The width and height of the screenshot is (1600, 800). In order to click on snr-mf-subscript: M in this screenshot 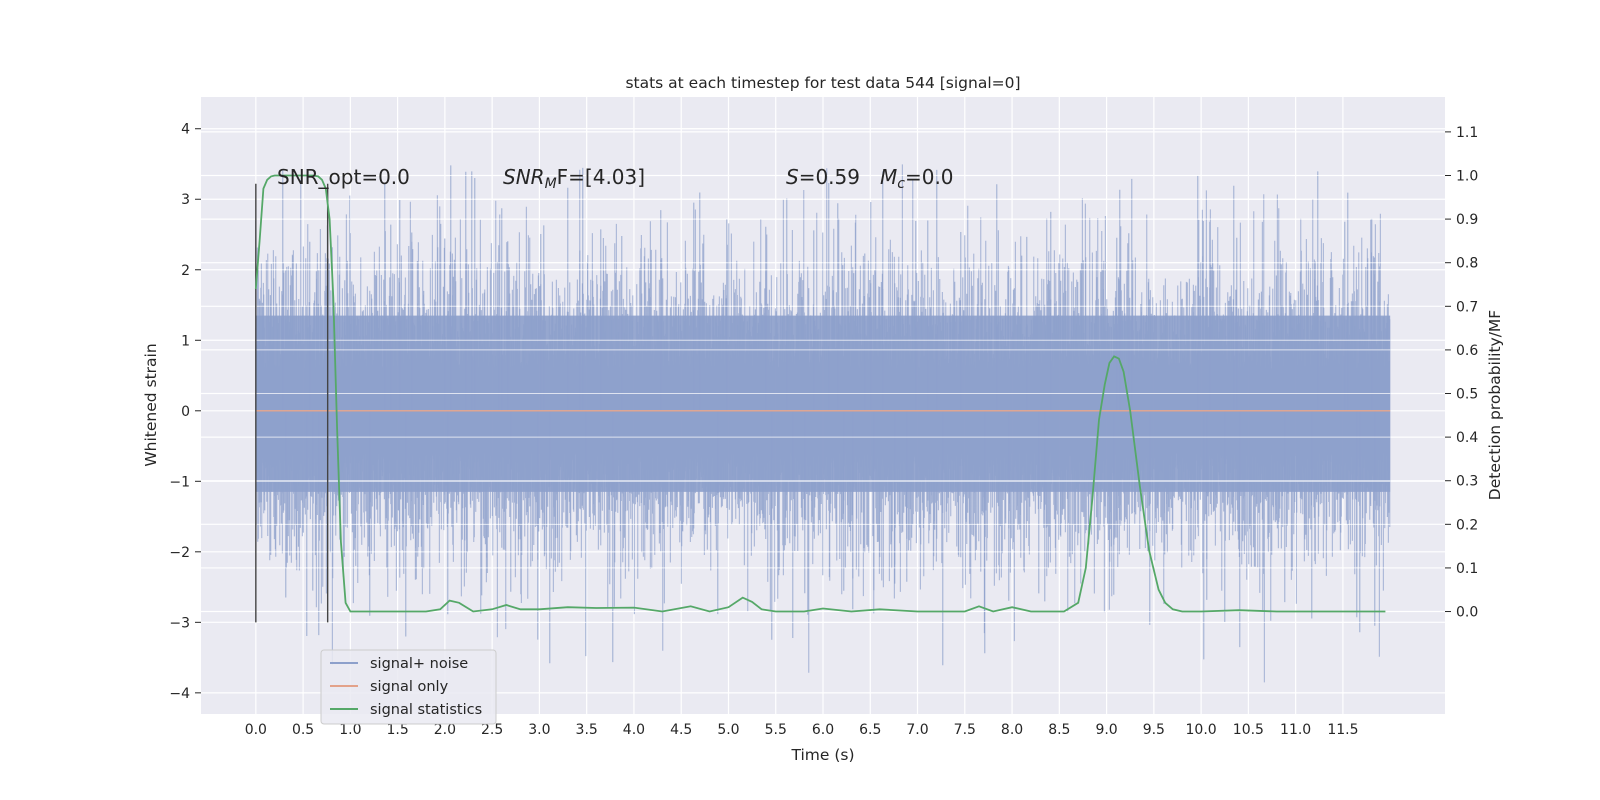, I will do `click(551, 184)`.